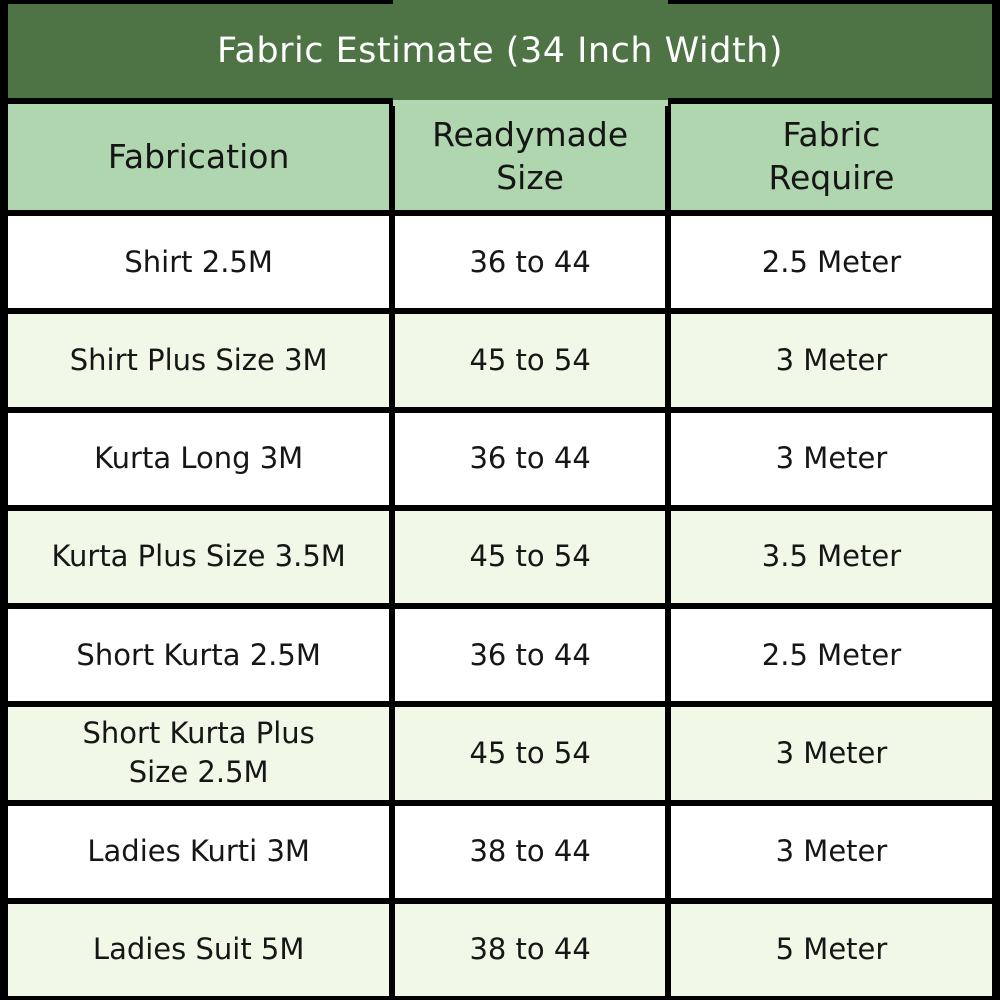 This screenshot has height=1000, width=1000. What do you see at coordinates (199, 157) in the screenshot?
I see `column-header-fabrication: Fabrication` at bounding box center [199, 157].